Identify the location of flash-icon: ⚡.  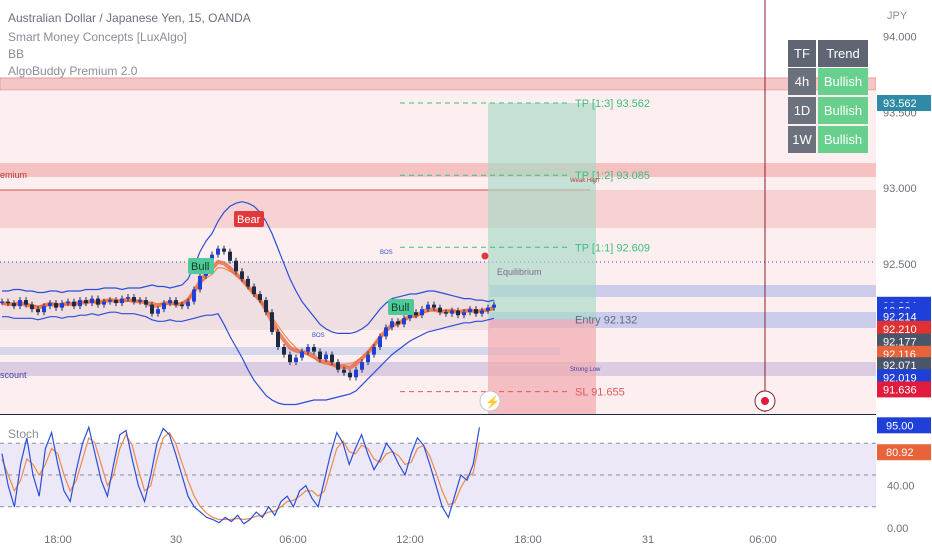
(492, 402).